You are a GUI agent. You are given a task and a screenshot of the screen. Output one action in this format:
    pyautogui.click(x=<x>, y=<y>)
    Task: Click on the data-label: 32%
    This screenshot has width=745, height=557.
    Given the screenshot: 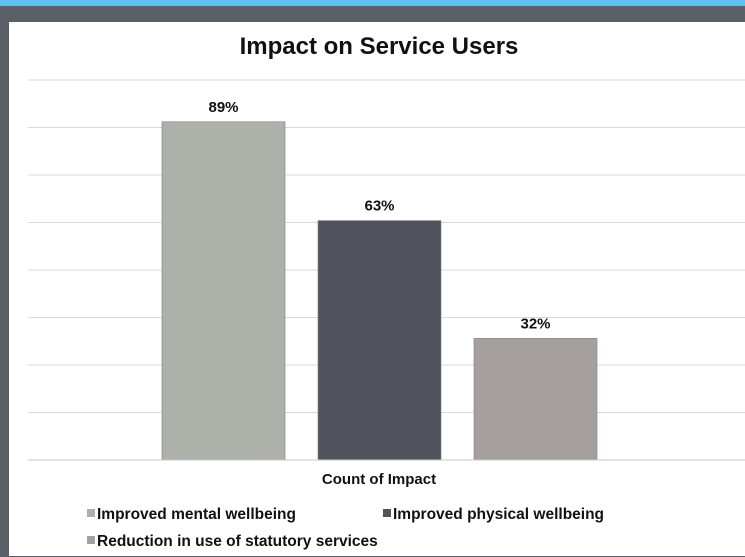 What is the action you would take?
    pyautogui.click(x=535, y=323)
    